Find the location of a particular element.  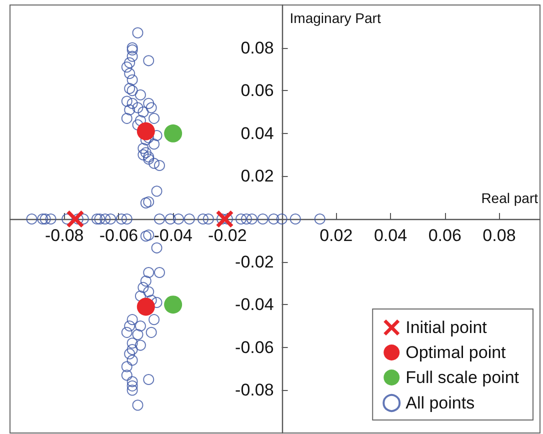

y-tick-label: -0.06 is located at coordinates (254, 347).